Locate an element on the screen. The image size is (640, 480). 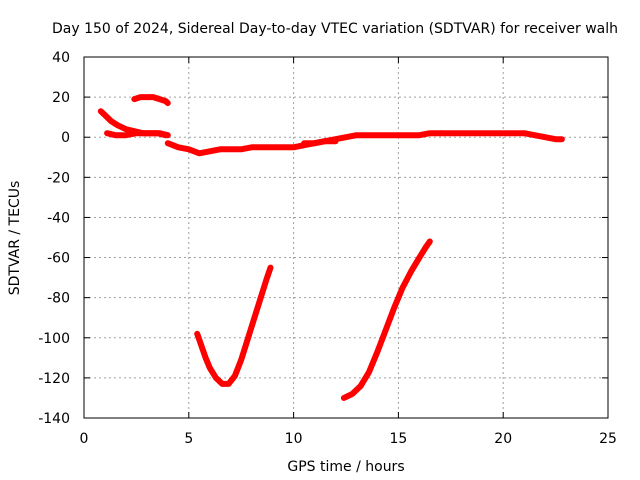
y-tick-label: -80 is located at coordinates (58, 299).